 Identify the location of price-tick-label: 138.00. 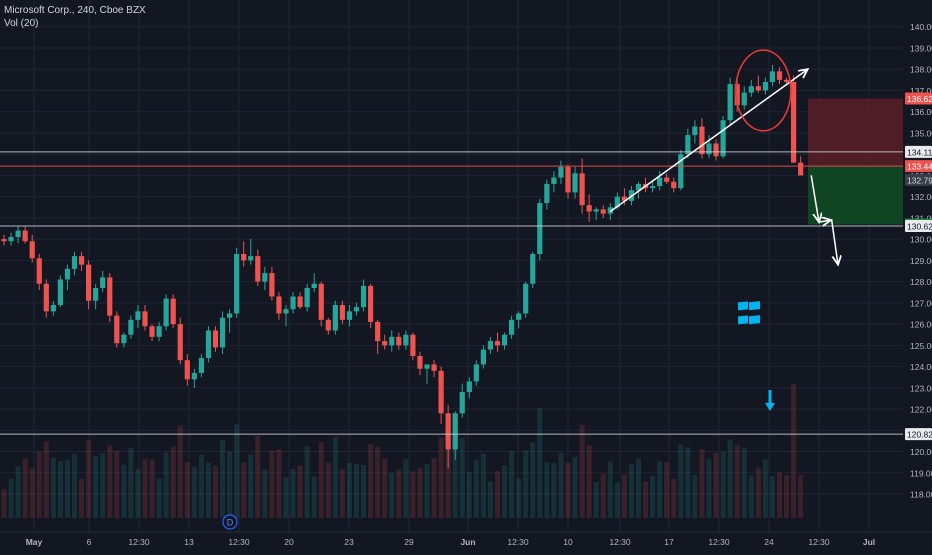
(921, 70).